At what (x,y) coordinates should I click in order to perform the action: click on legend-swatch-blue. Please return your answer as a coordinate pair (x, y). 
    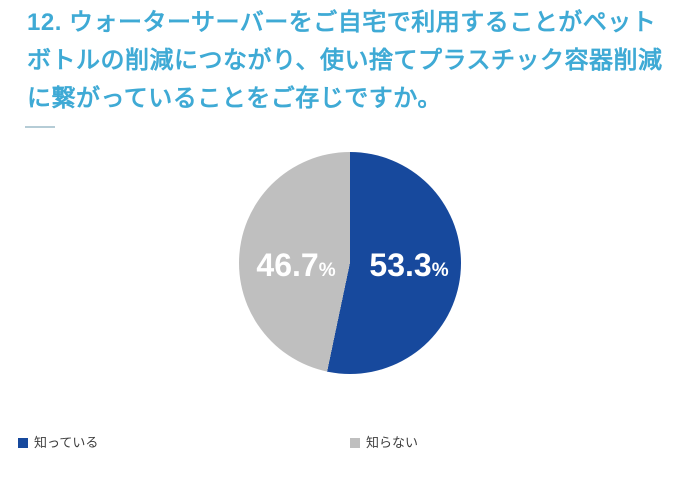
    Looking at the image, I should click on (23, 442).